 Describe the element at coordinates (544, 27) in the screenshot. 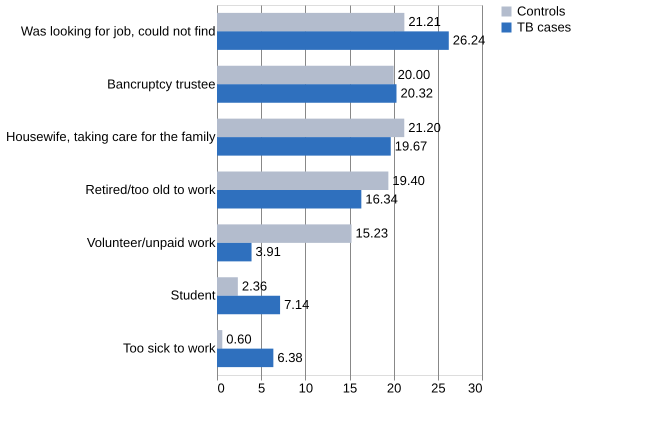

I see `legend-label: TB cases` at that location.